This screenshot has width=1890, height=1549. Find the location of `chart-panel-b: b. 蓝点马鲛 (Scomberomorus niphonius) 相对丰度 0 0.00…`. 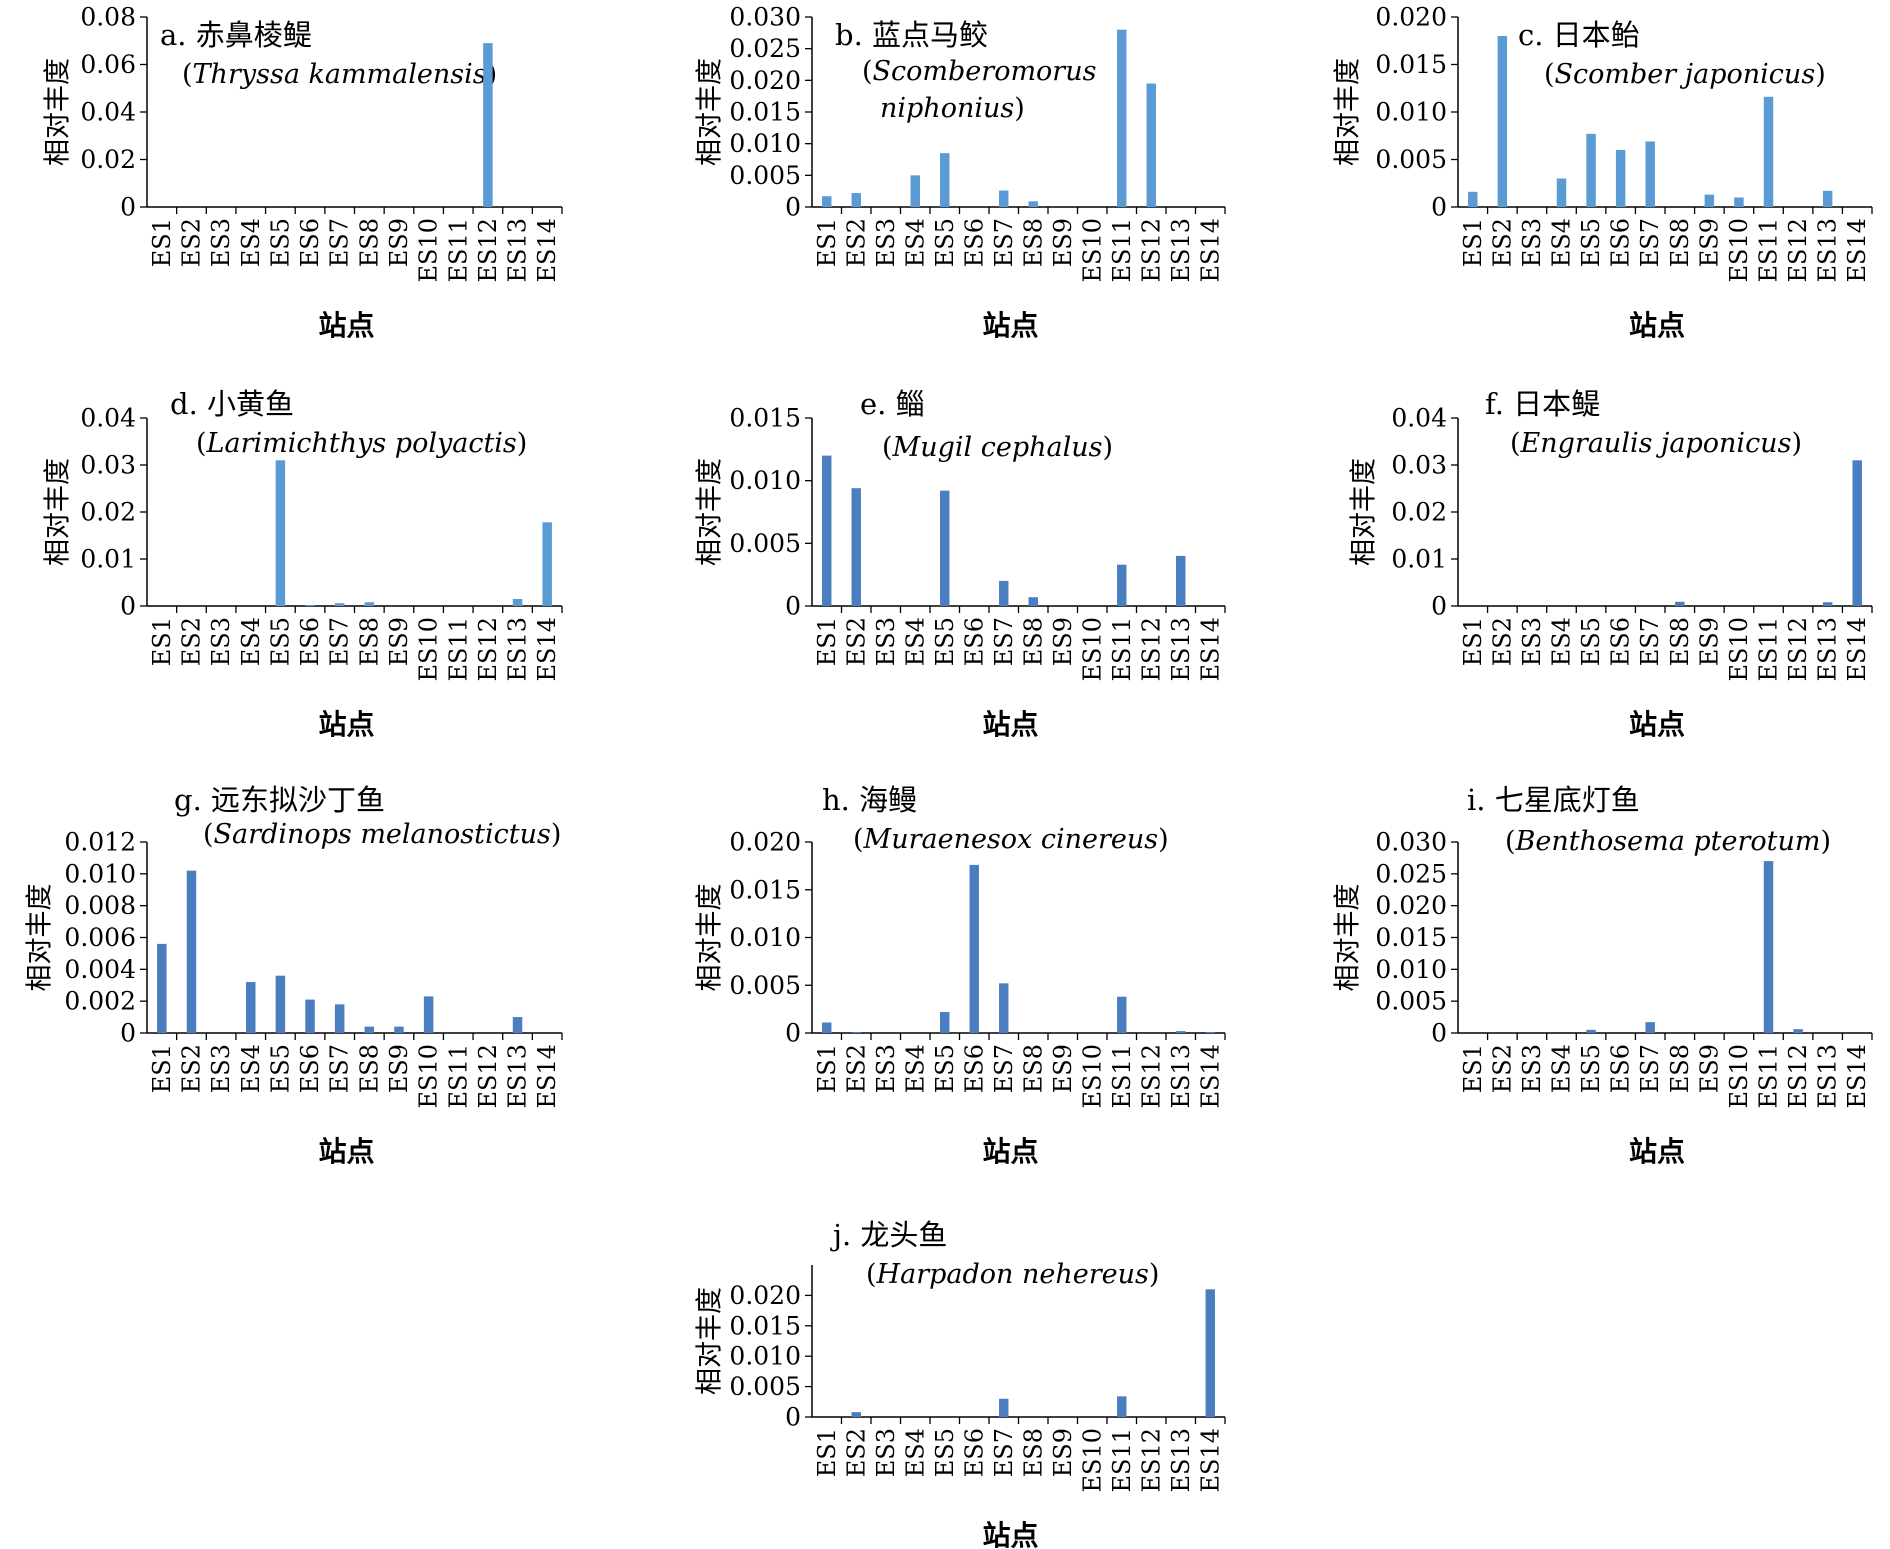

chart-panel-b: b. 蓝点马鲛 (Scomberomorus niphonius) 相对丰度 0 0.00… is located at coordinates (960, 172).